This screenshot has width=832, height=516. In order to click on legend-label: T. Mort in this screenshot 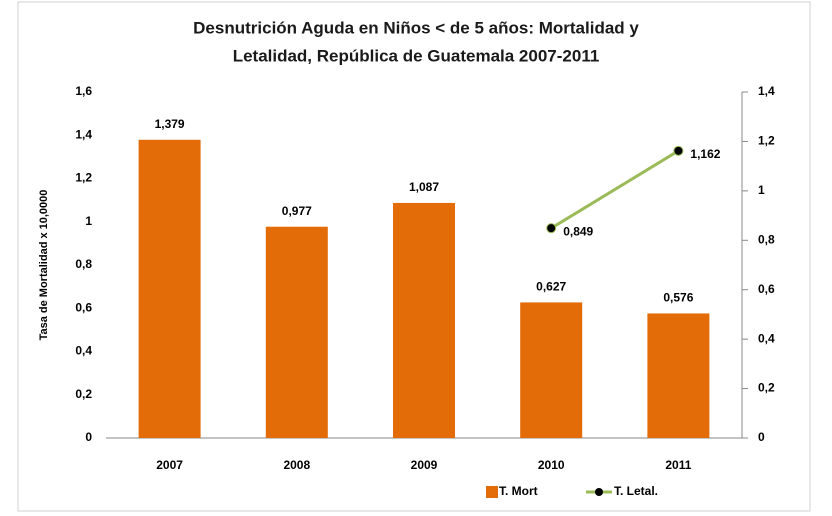, I will do `click(518, 491)`.